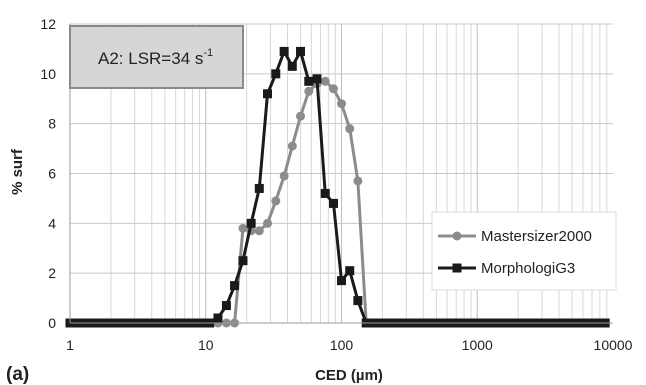 This screenshot has width=646, height=385. Describe the element at coordinates (70, 345) in the screenshot. I see `x-tick-label: 1` at that location.